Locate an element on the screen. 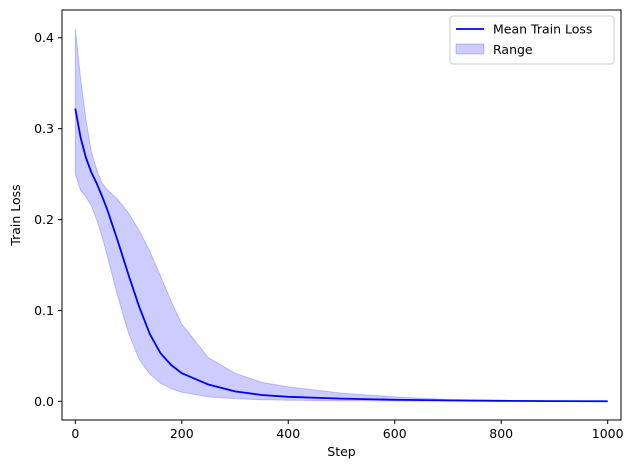 The image size is (630, 470). legend-box is located at coordinates (532, 40).